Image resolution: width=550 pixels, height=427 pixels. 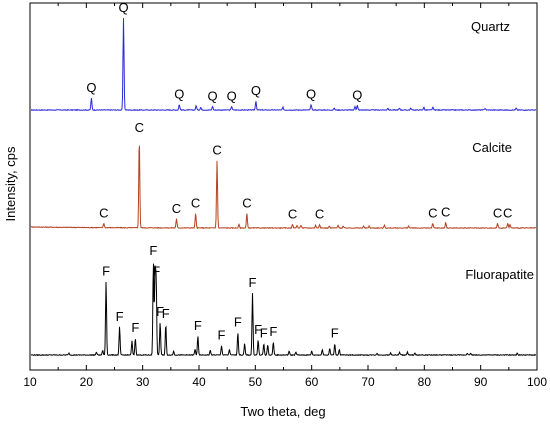 What do you see at coordinates (368, 382) in the screenshot?
I see `x-tick-label: 70` at bounding box center [368, 382].